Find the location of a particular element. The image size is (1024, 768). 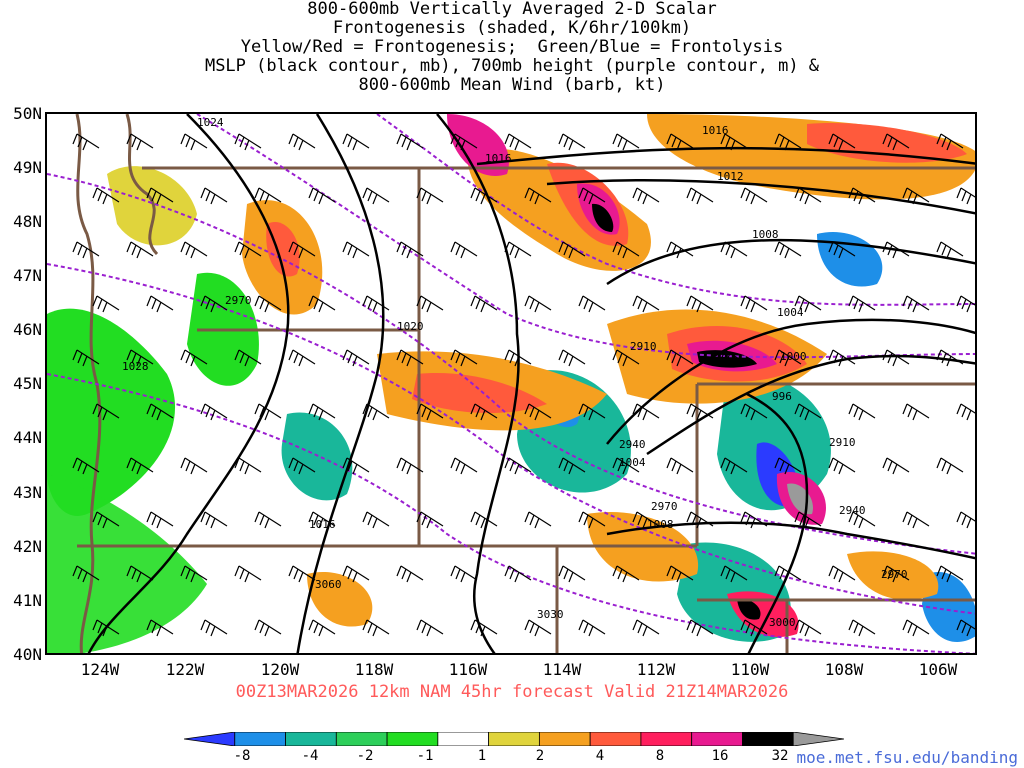

lat-label: 44N is located at coordinates (27, 437).